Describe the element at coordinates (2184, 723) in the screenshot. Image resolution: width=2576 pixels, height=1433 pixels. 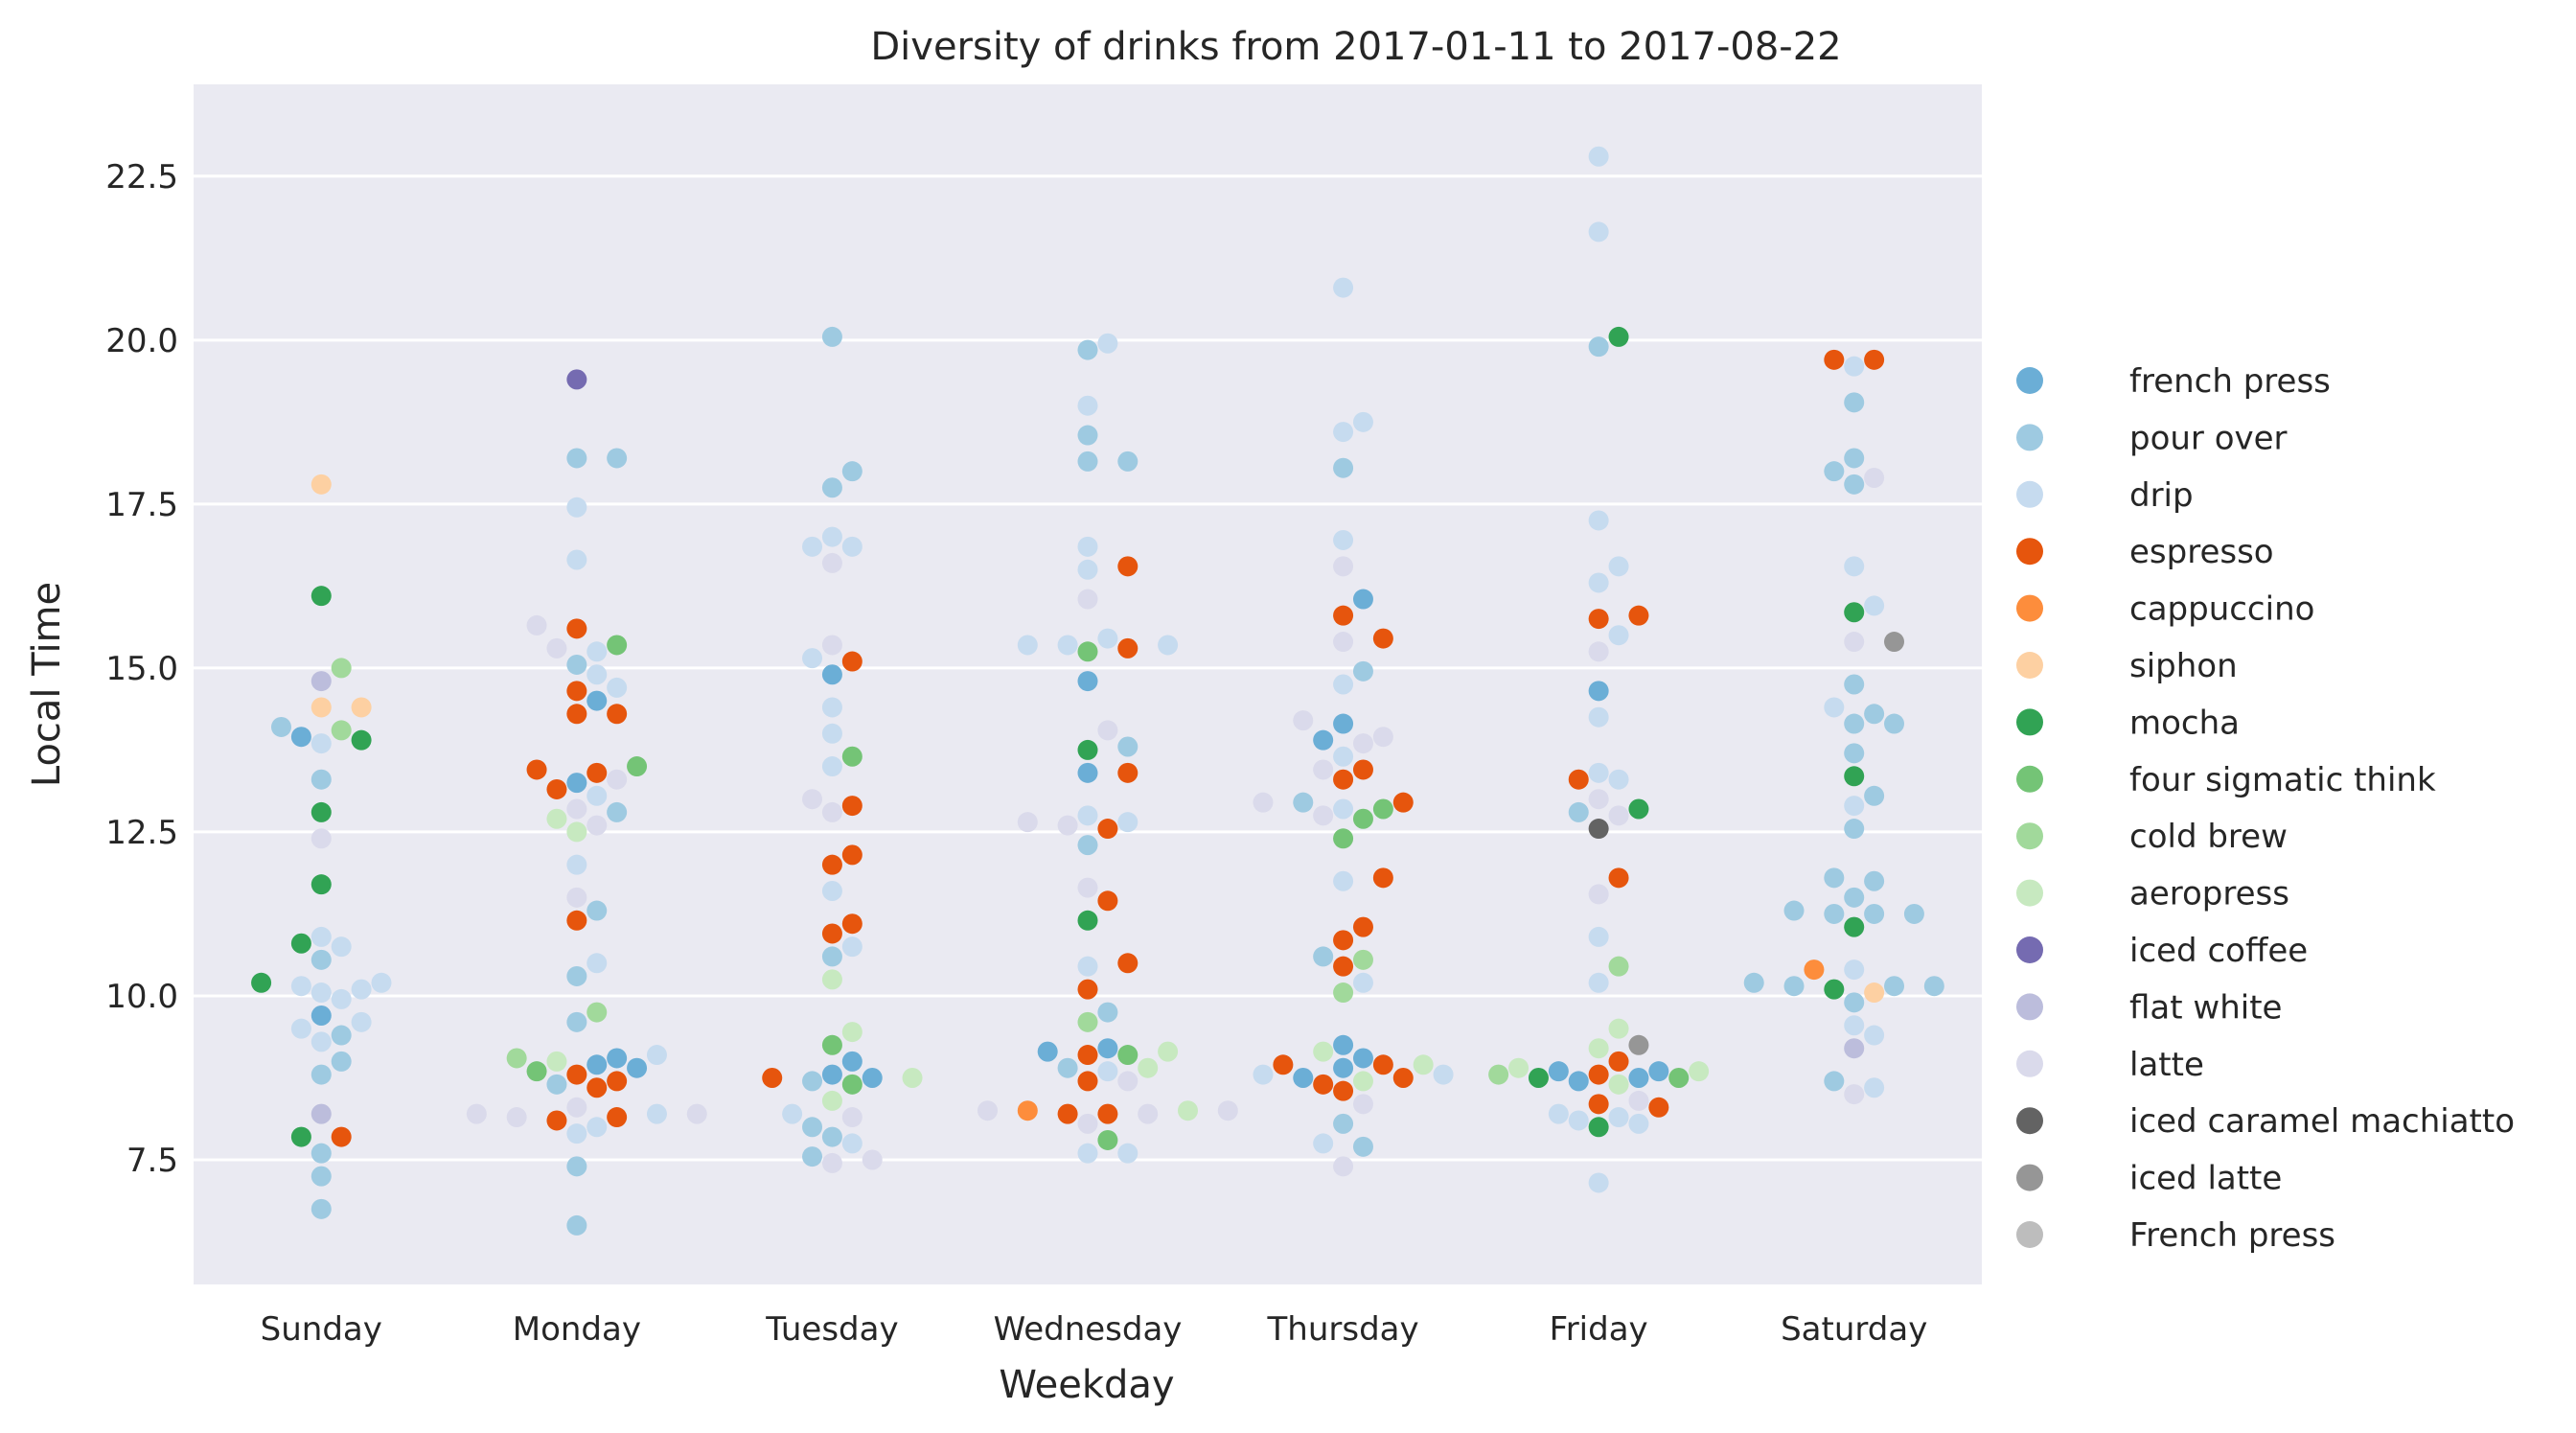
I see `legend-label: mocha` at that location.